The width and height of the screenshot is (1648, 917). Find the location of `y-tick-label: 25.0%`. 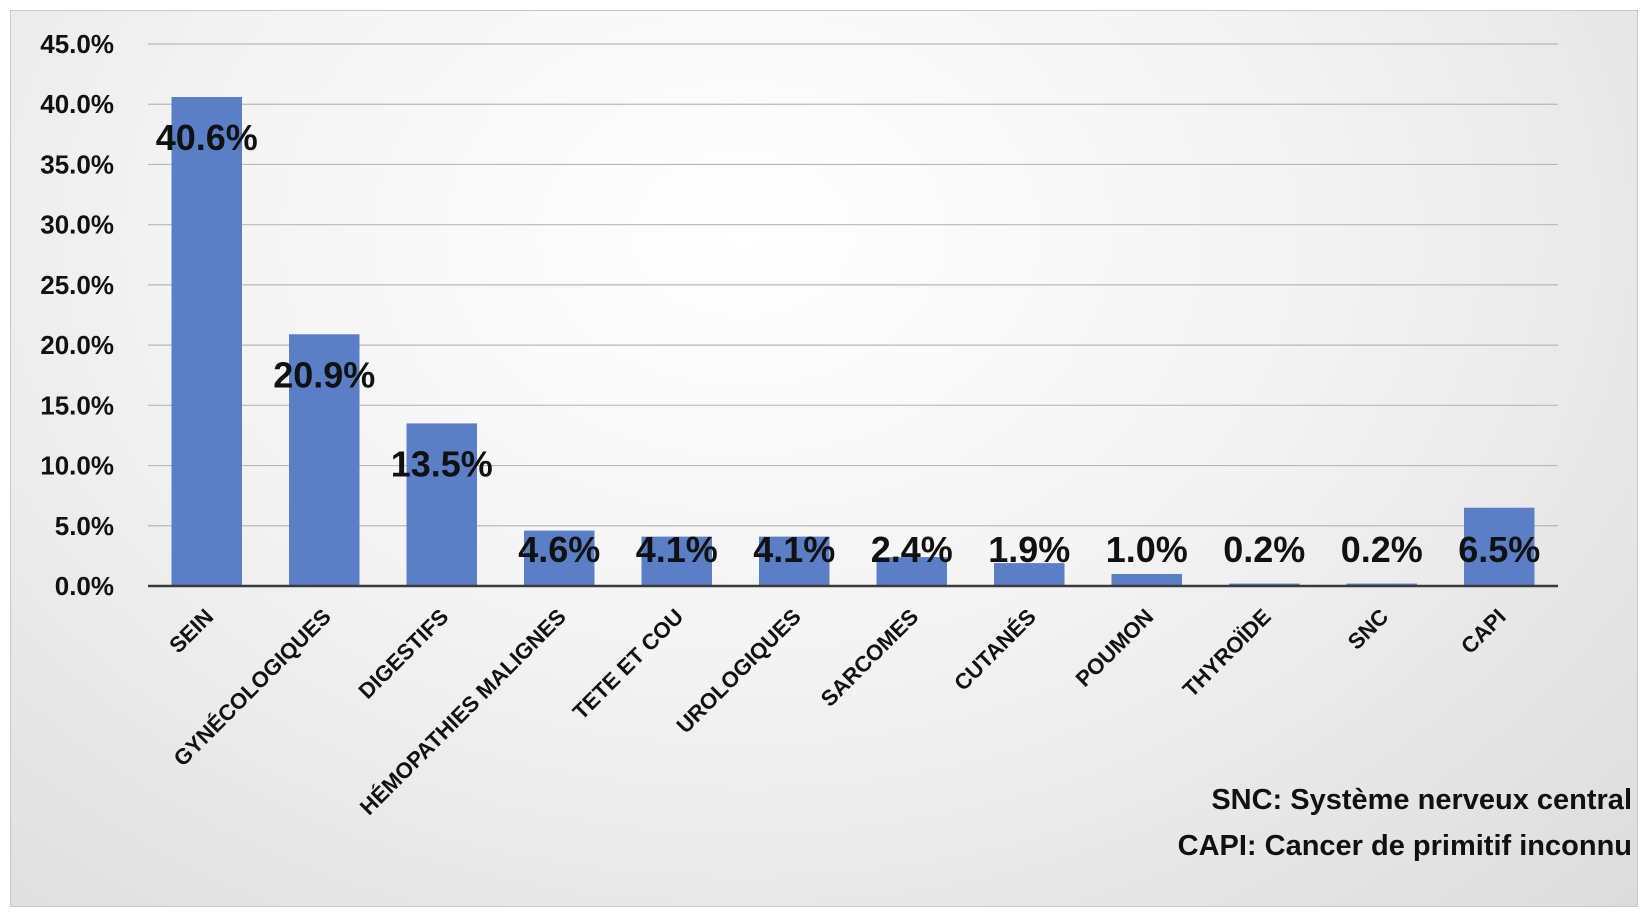

y-tick-label: 25.0% is located at coordinates (77, 285).